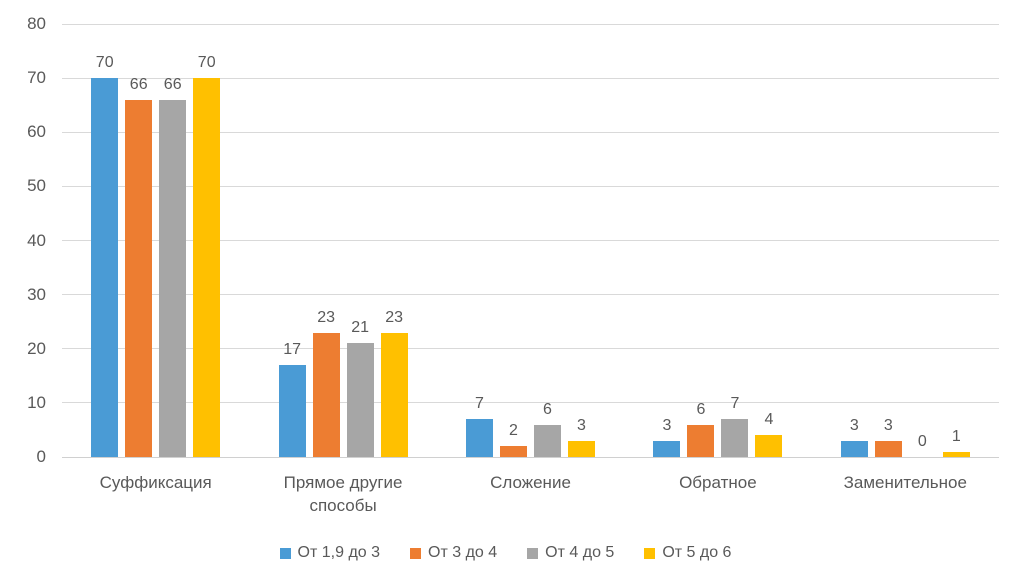 The height and width of the screenshot is (584, 1011). What do you see at coordinates (36, 132) in the screenshot?
I see `y-tick-label: 60` at bounding box center [36, 132].